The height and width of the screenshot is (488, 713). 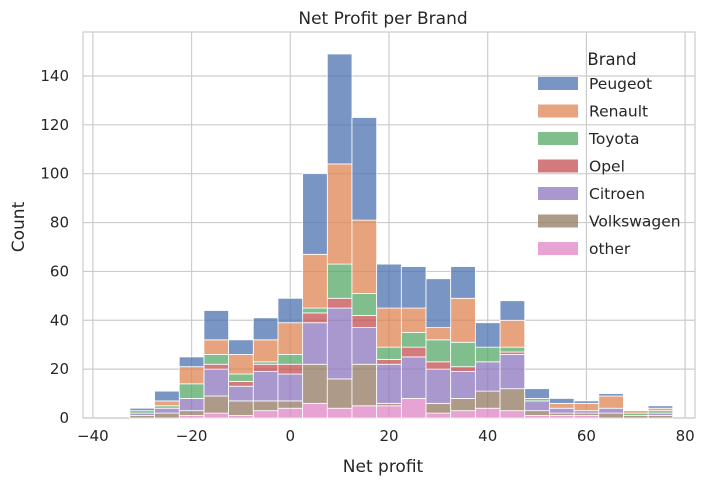 What do you see at coordinates (54, 125) in the screenshot?
I see `y-tick-label: 120` at bounding box center [54, 125].